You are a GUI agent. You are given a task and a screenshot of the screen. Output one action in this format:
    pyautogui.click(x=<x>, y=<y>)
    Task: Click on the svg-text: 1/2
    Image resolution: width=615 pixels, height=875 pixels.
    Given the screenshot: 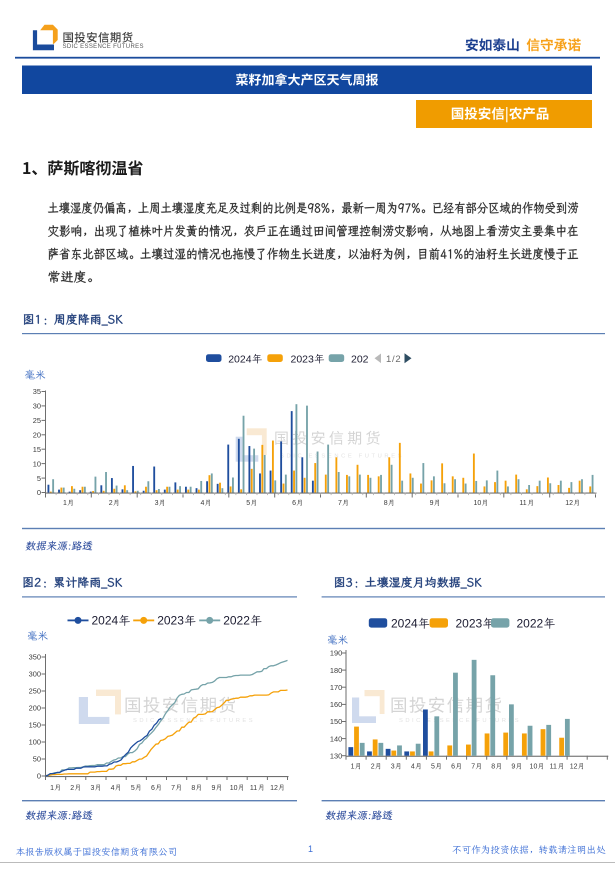 What is the action you would take?
    pyautogui.click(x=393, y=359)
    